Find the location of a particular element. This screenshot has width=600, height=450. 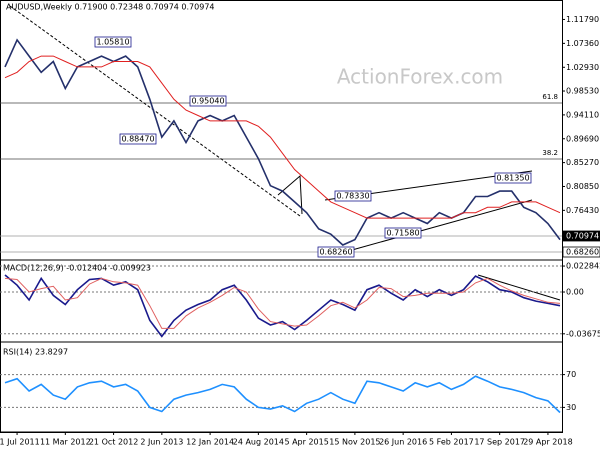

annotation: 1.05810 is located at coordinates (112, 42).